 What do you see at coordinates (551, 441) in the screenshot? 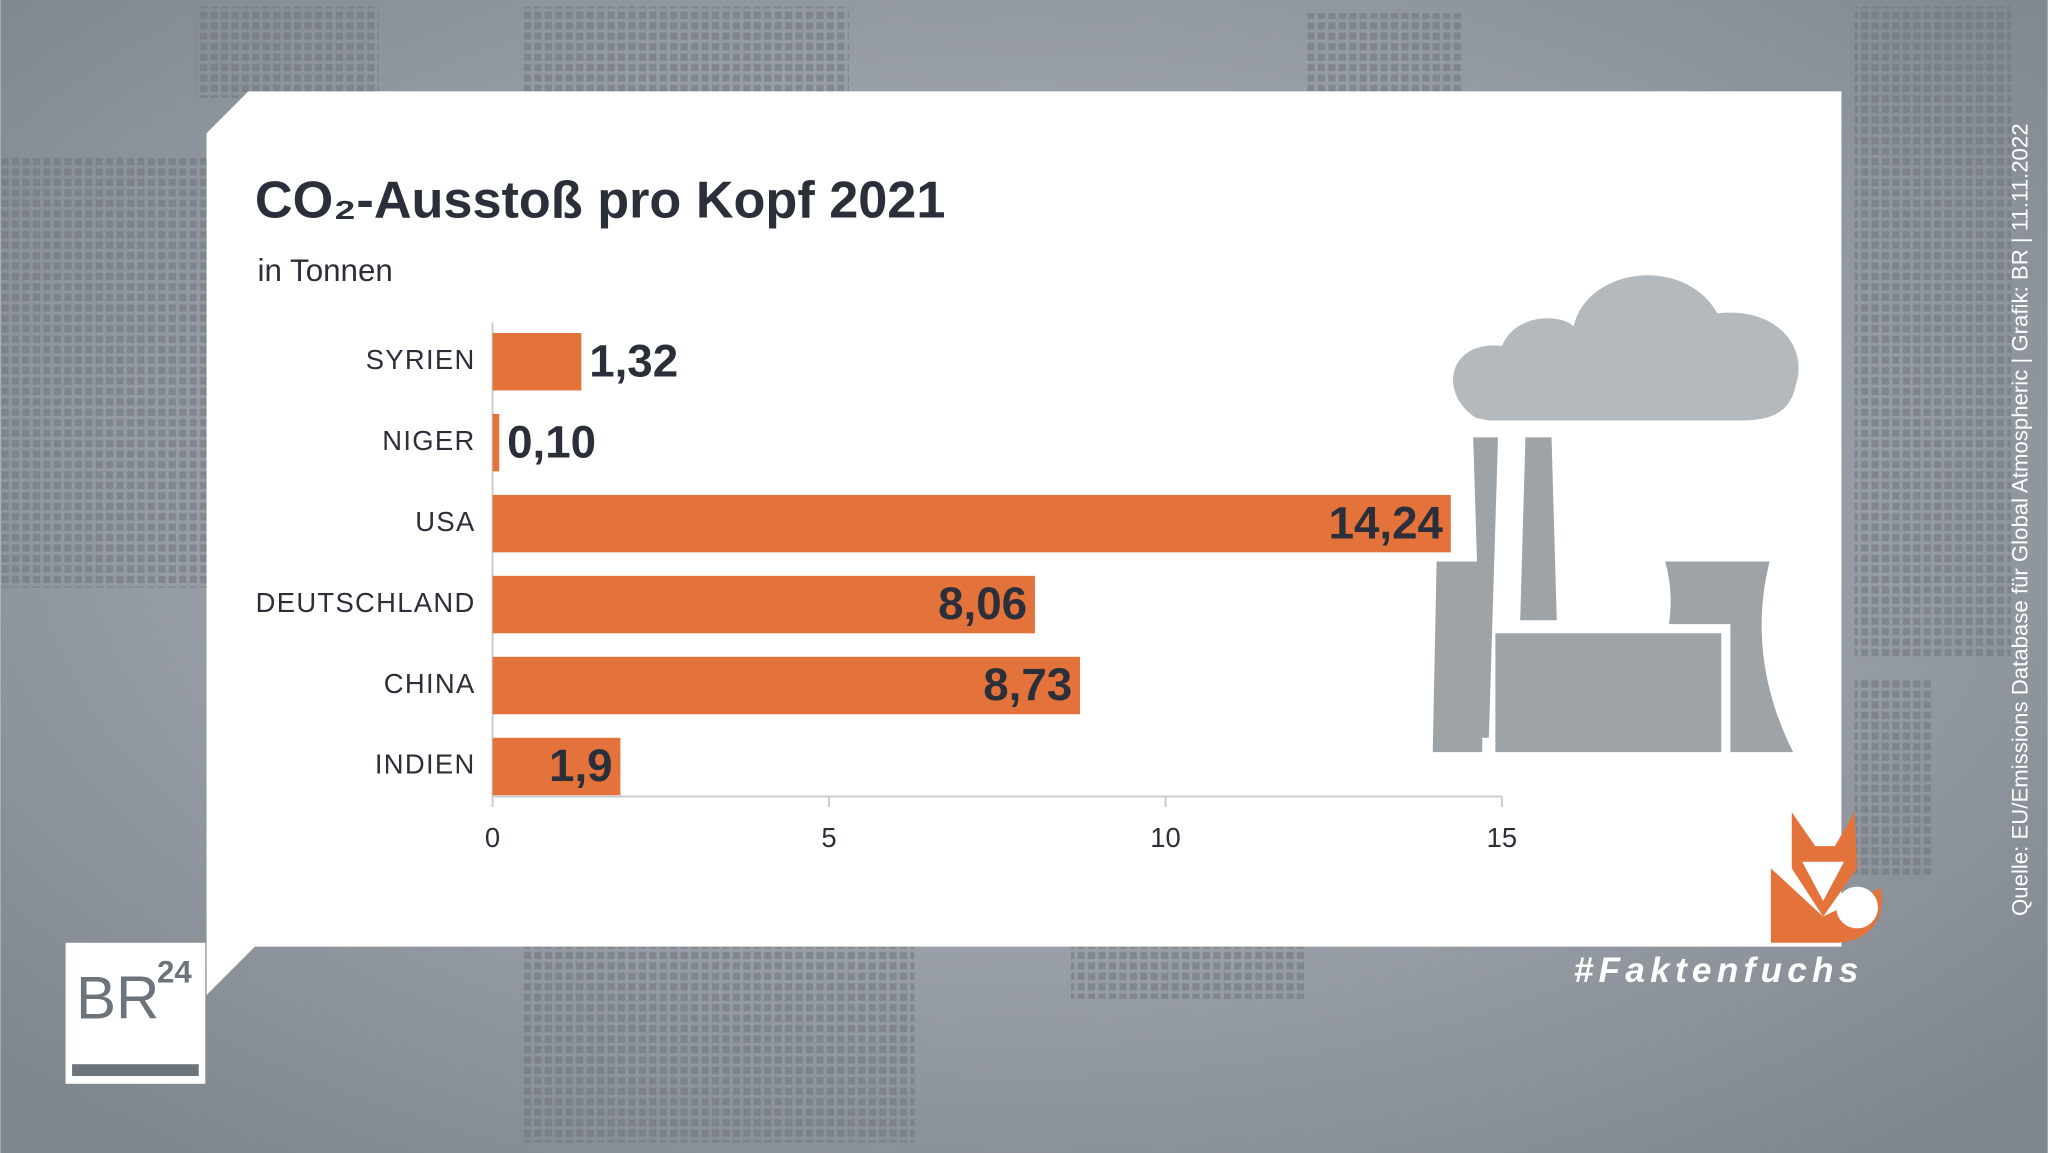
I see `value-label: 0,10` at bounding box center [551, 441].